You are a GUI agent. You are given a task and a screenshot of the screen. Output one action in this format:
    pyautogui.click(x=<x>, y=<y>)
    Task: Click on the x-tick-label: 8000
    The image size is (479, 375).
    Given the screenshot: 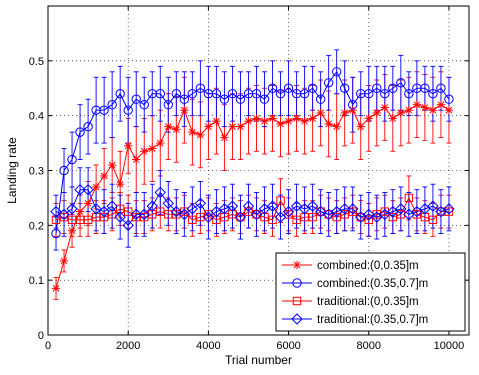 What is the action you would take?
    pyautogui.click(x=369, y=346)
    